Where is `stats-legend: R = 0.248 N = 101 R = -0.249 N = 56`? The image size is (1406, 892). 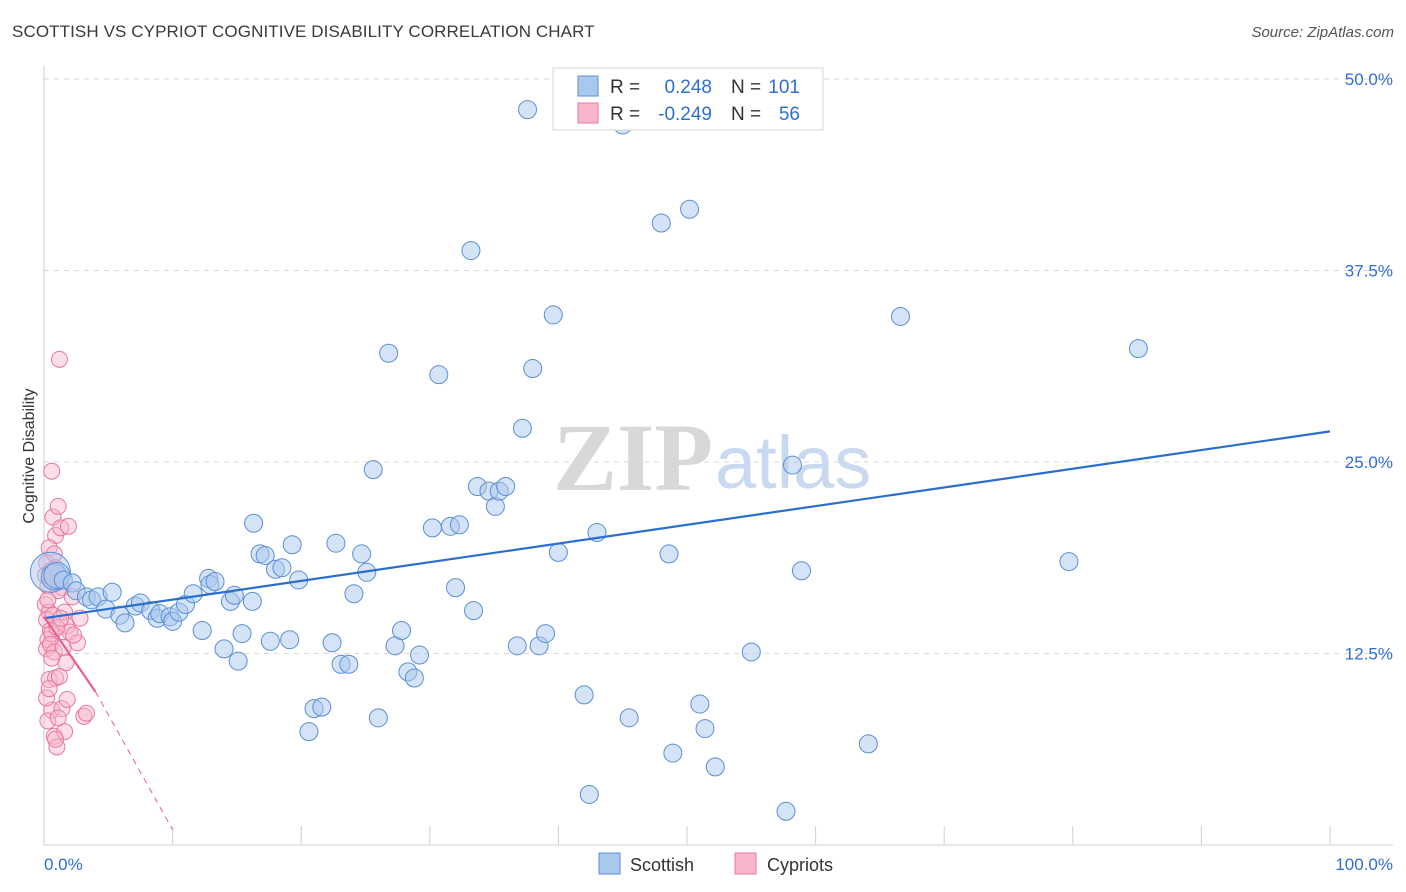
stats-legend: R = 0.248 N = 101 R = -0.249 N = 56 is located at coordinates (688, 99).